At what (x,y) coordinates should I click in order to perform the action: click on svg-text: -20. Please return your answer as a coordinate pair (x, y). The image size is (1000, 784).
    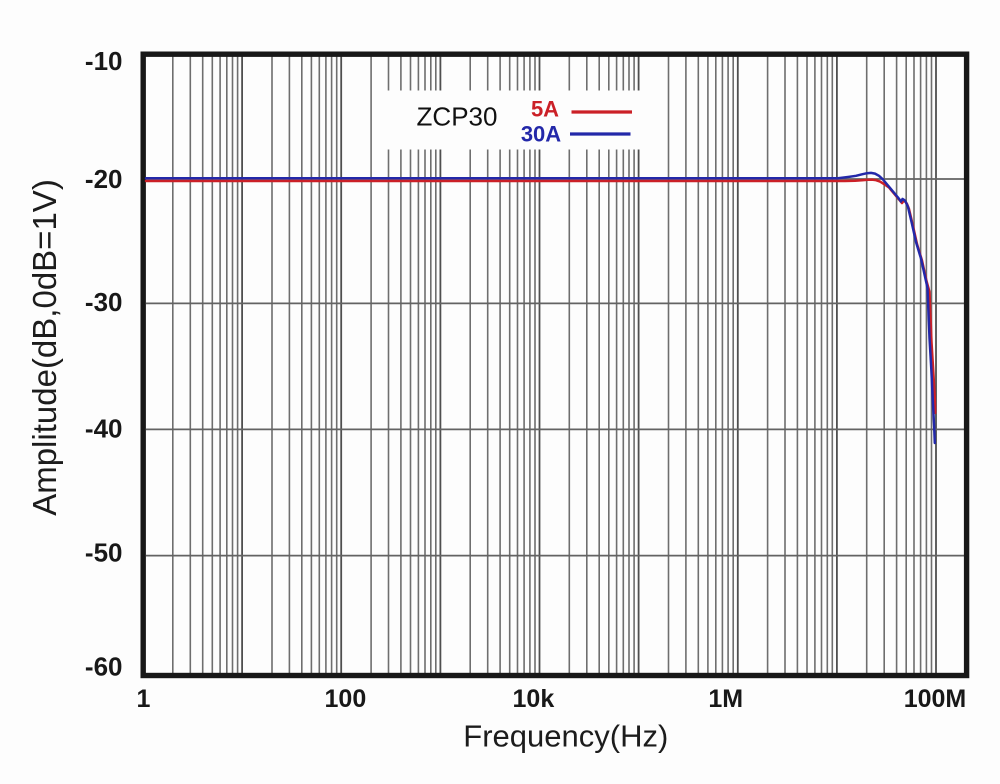
    Looking at the image, I should click on (104, 179).